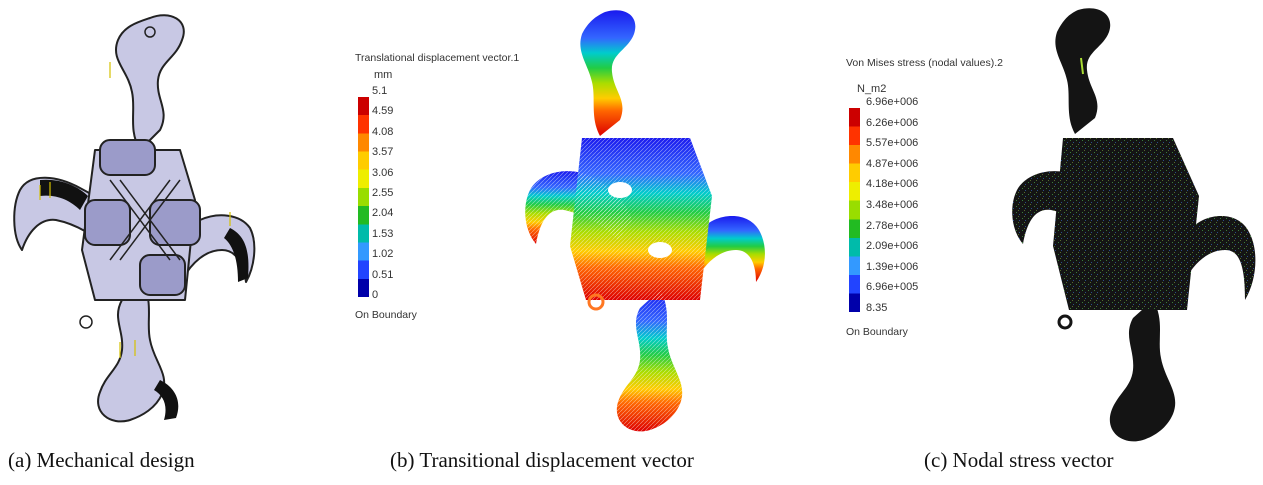  Describe the element at coordinates (383, 131) in the screenshot. I see `displacement-tick-label: 4.08` at that location.